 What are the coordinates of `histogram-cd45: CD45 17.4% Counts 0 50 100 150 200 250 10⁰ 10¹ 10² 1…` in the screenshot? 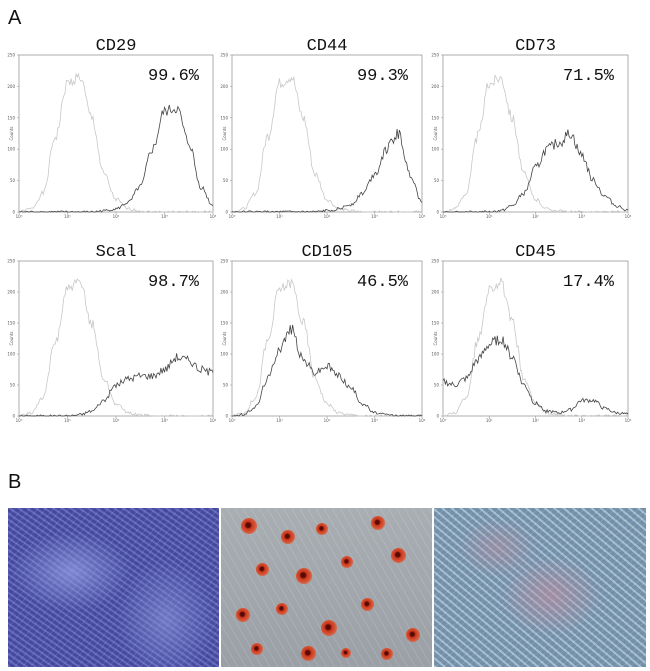 It's located at (531, 333).